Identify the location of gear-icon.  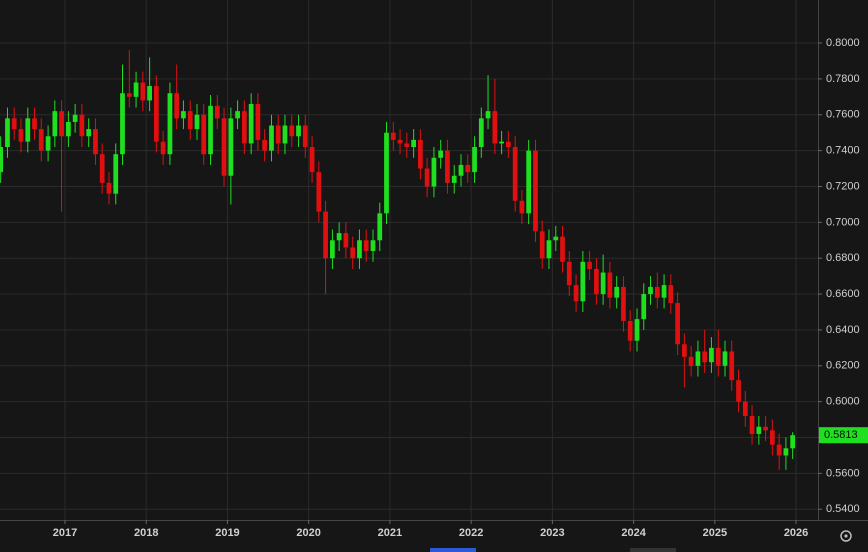
(846, 536).